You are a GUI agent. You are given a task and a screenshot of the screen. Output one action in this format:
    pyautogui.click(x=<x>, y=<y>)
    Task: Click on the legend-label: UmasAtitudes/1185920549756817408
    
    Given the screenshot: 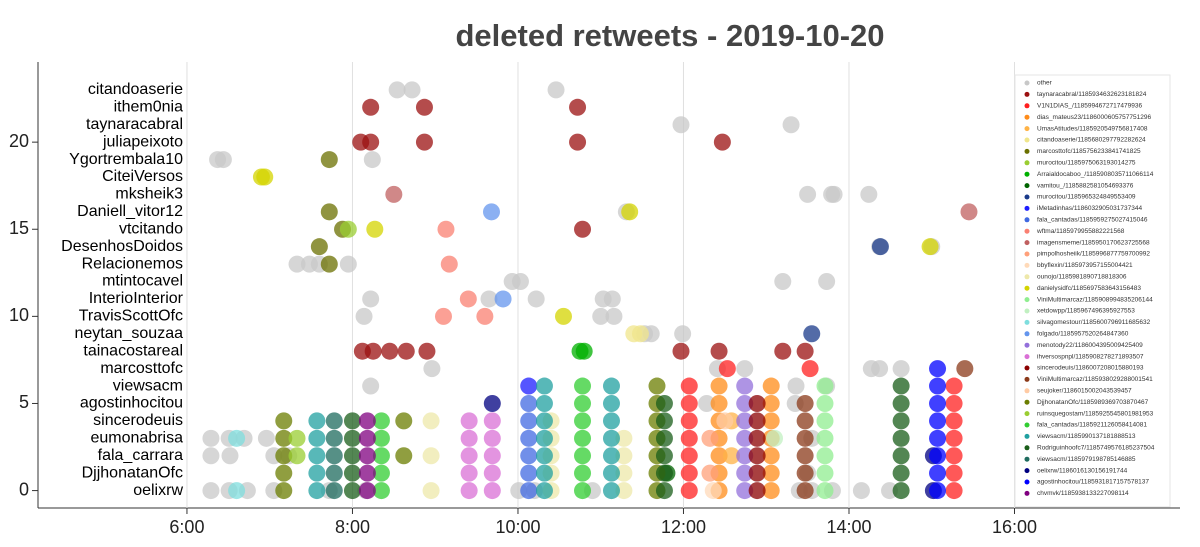 What is the action you would take?
    pyautogui.click(x=1092, y=128)
    